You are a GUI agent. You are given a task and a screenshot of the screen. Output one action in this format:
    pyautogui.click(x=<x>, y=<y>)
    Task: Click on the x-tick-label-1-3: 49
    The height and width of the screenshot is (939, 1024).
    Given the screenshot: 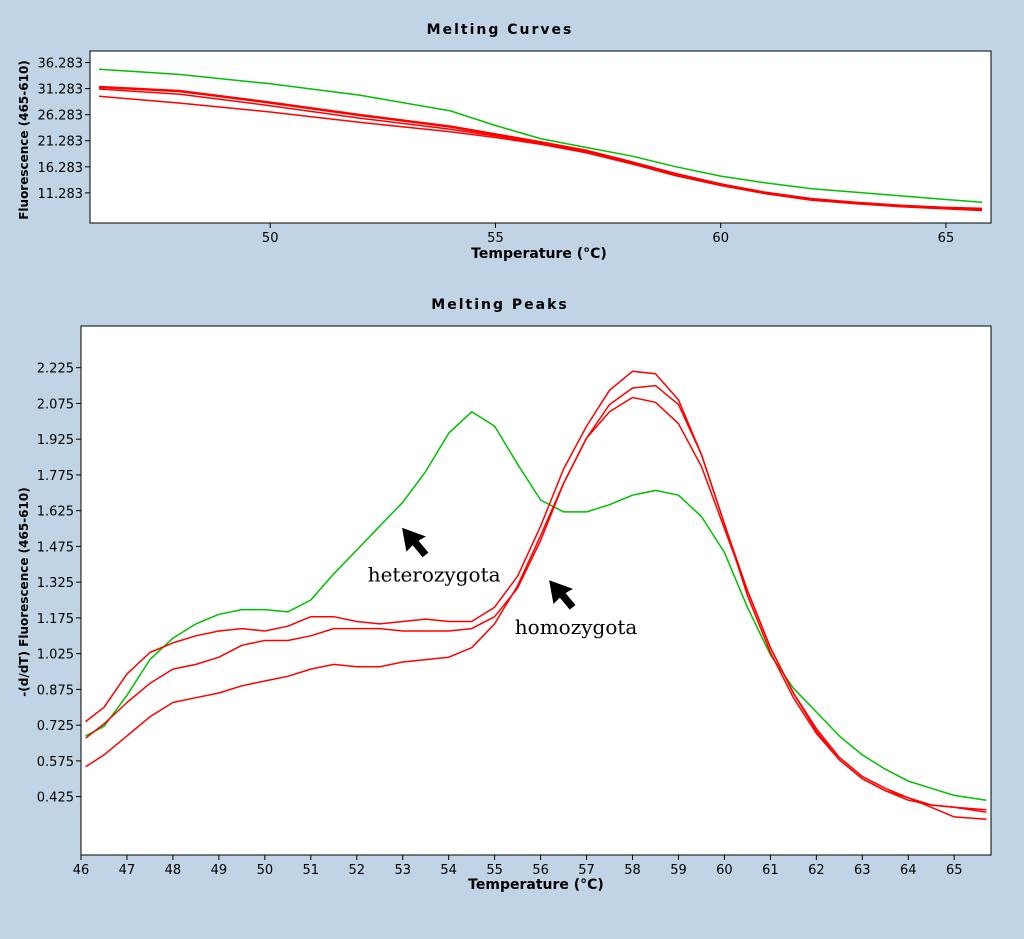 What is the action you would take?
    pyautogui.click(x=219, y=870)
    